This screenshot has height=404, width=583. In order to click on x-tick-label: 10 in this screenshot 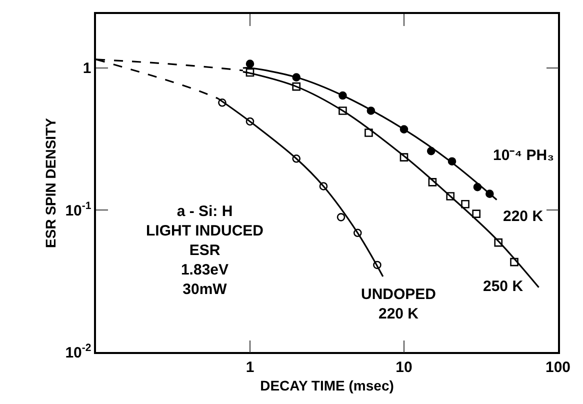, I will do `click(404, 367)`.